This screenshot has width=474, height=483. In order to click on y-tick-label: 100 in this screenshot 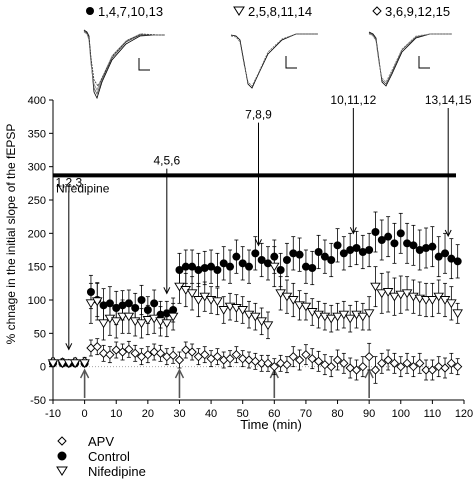, I will do `click(37, 301)`.